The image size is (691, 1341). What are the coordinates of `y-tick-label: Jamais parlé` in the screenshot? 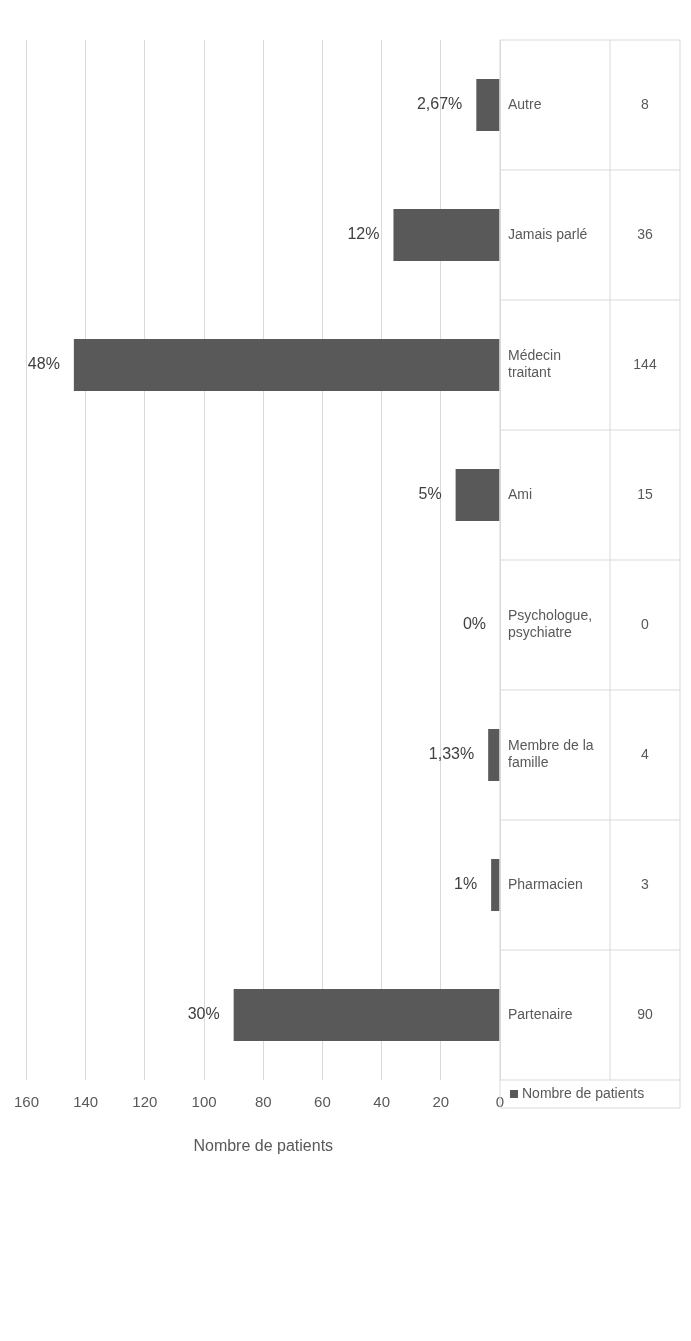 It's located at (548, 233).